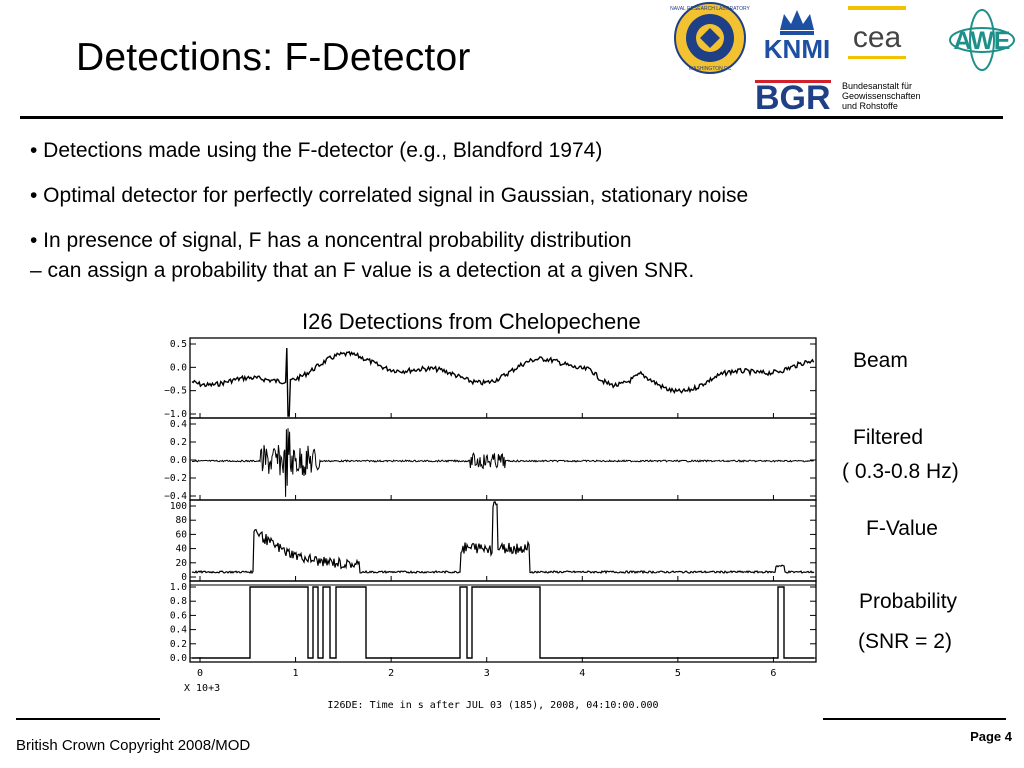 The width and height of the screenshot is (1024, 768). What do you see at coordinates (487, 673) in the screenshot?
I see `xtick-label: 3` at bounding box center [487, 673].